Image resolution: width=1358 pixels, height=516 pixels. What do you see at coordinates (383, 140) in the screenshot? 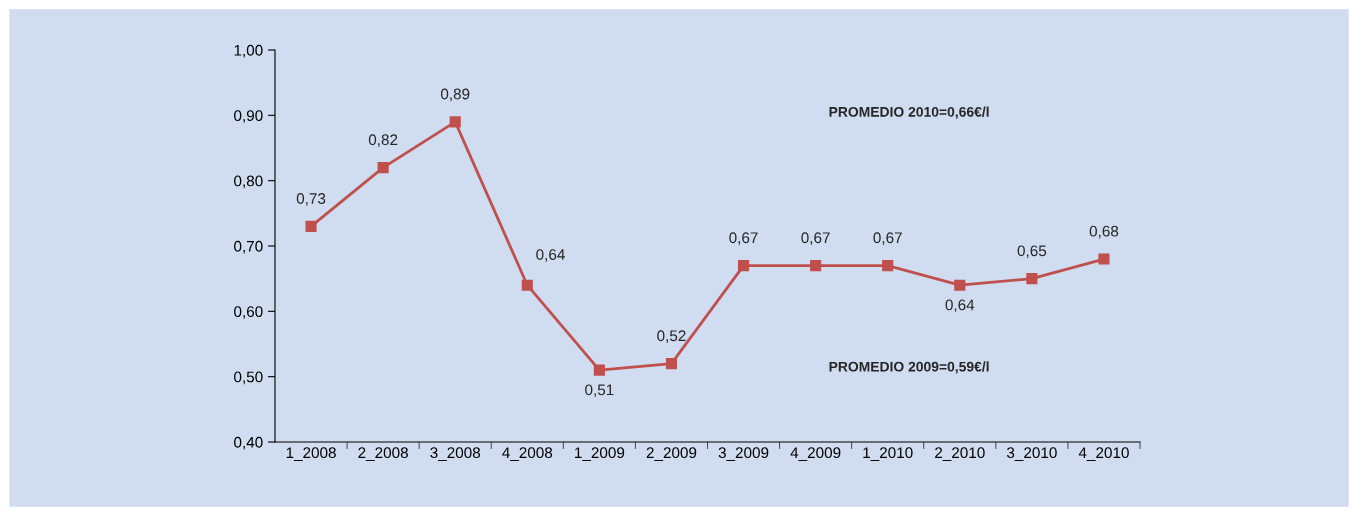
I see `data-label: 0,82` at bounding box center [383, 140].